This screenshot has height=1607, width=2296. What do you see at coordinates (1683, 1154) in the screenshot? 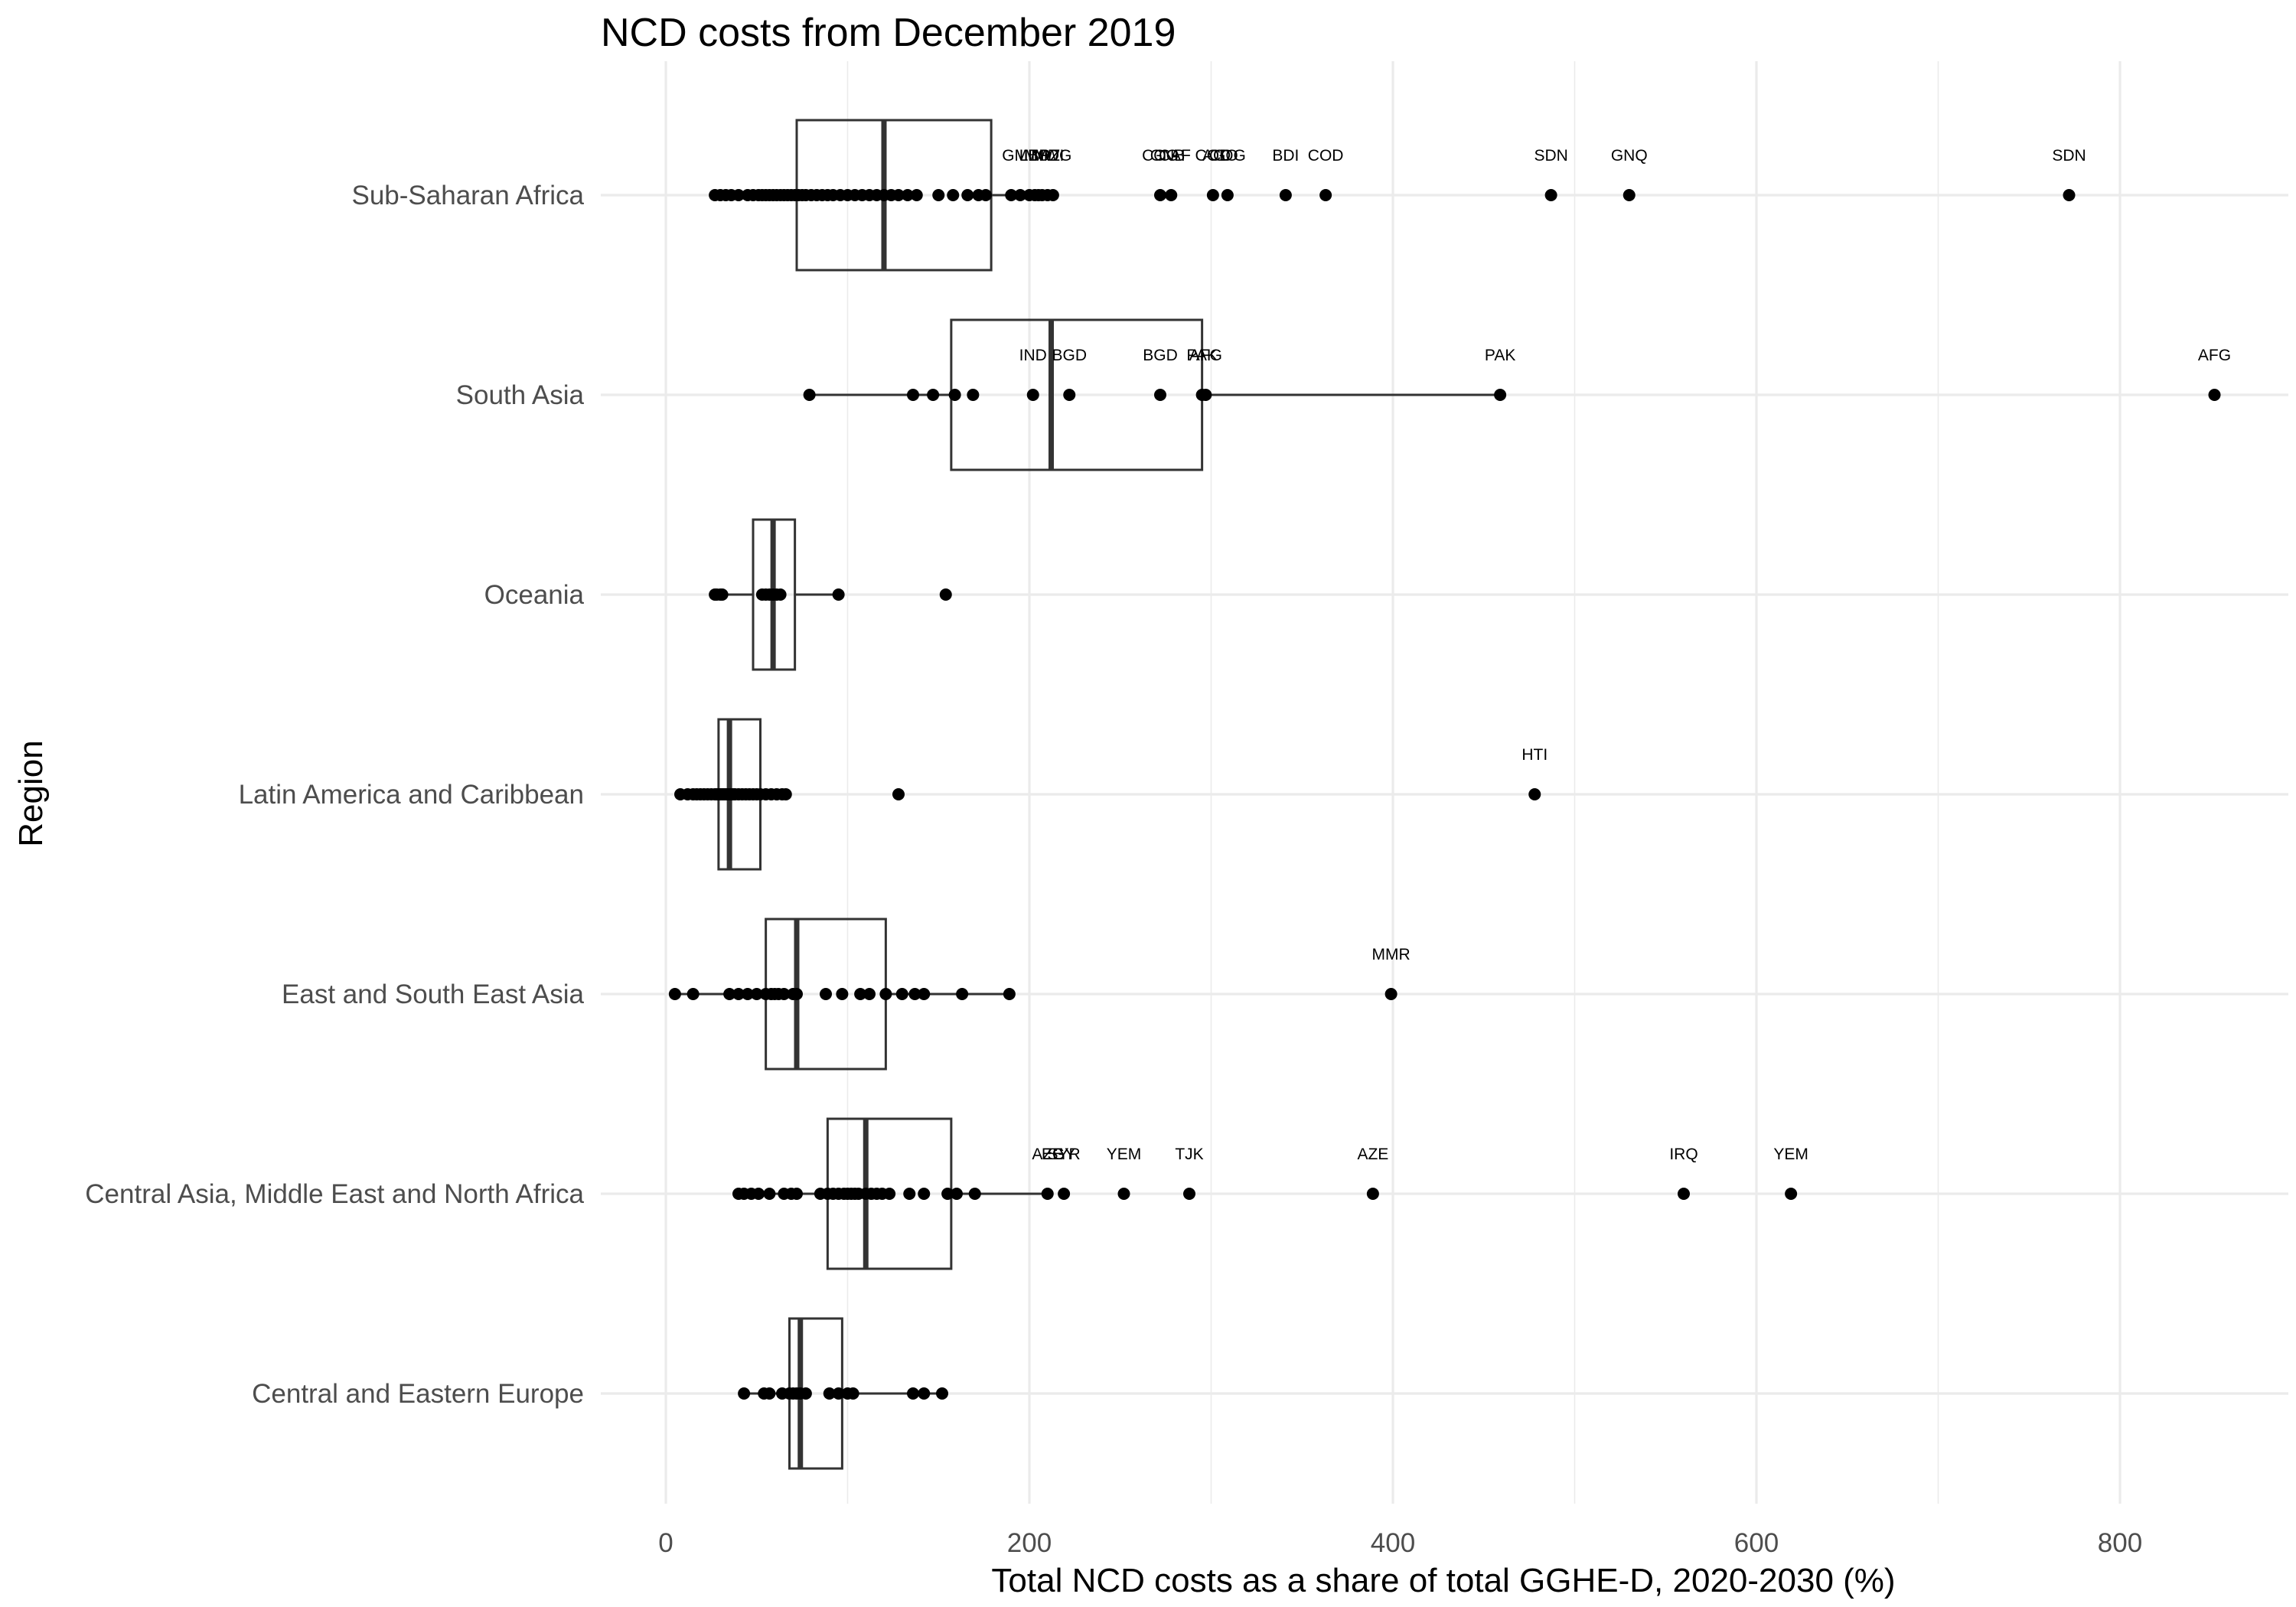
I see `point-label-central-asia-middle-east-and-north-africa: IRQ` at bounding box center [1683, 1154].